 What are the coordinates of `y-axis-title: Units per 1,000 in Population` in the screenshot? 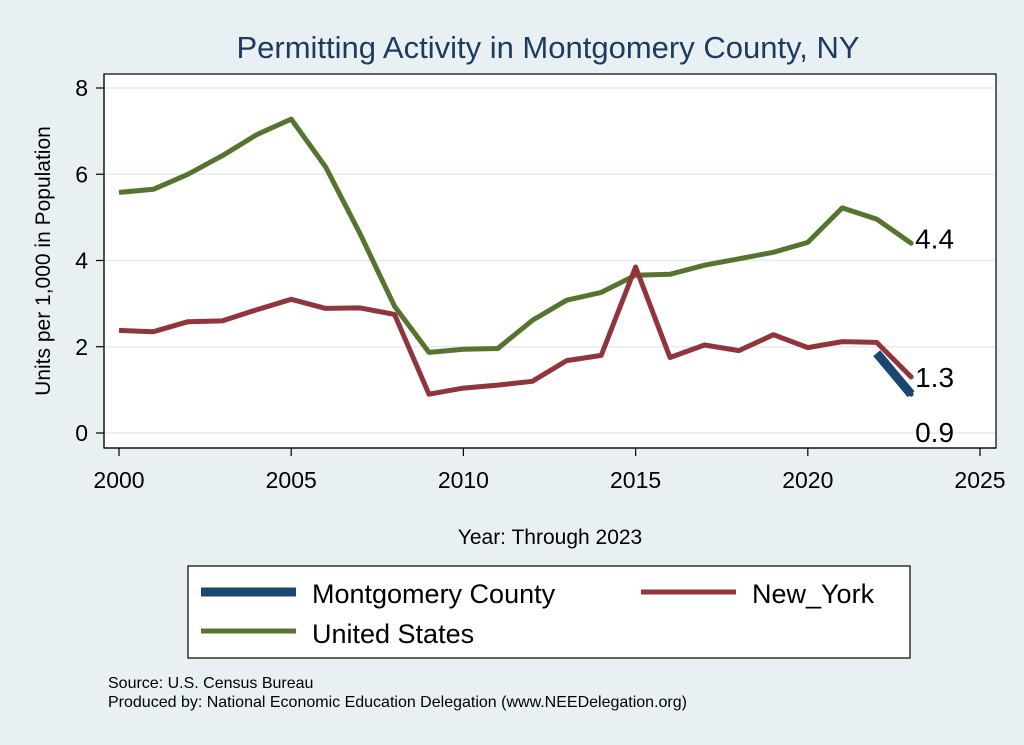 It's located at (43, 261).